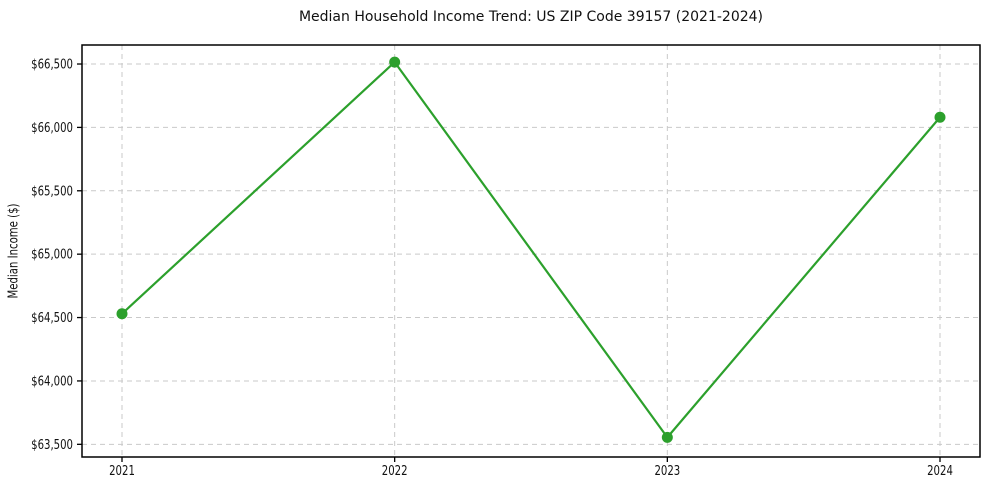 This screenshot has height=490, width=989. I want to click on y-tick-label: $65,000, so click(52, 254).